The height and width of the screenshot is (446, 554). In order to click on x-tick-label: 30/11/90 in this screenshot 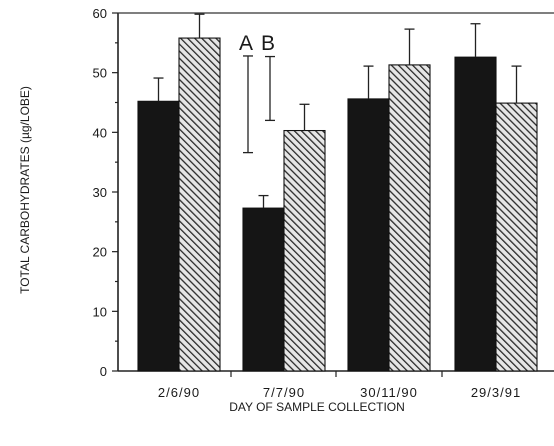, I will do `click(389, 392)`.